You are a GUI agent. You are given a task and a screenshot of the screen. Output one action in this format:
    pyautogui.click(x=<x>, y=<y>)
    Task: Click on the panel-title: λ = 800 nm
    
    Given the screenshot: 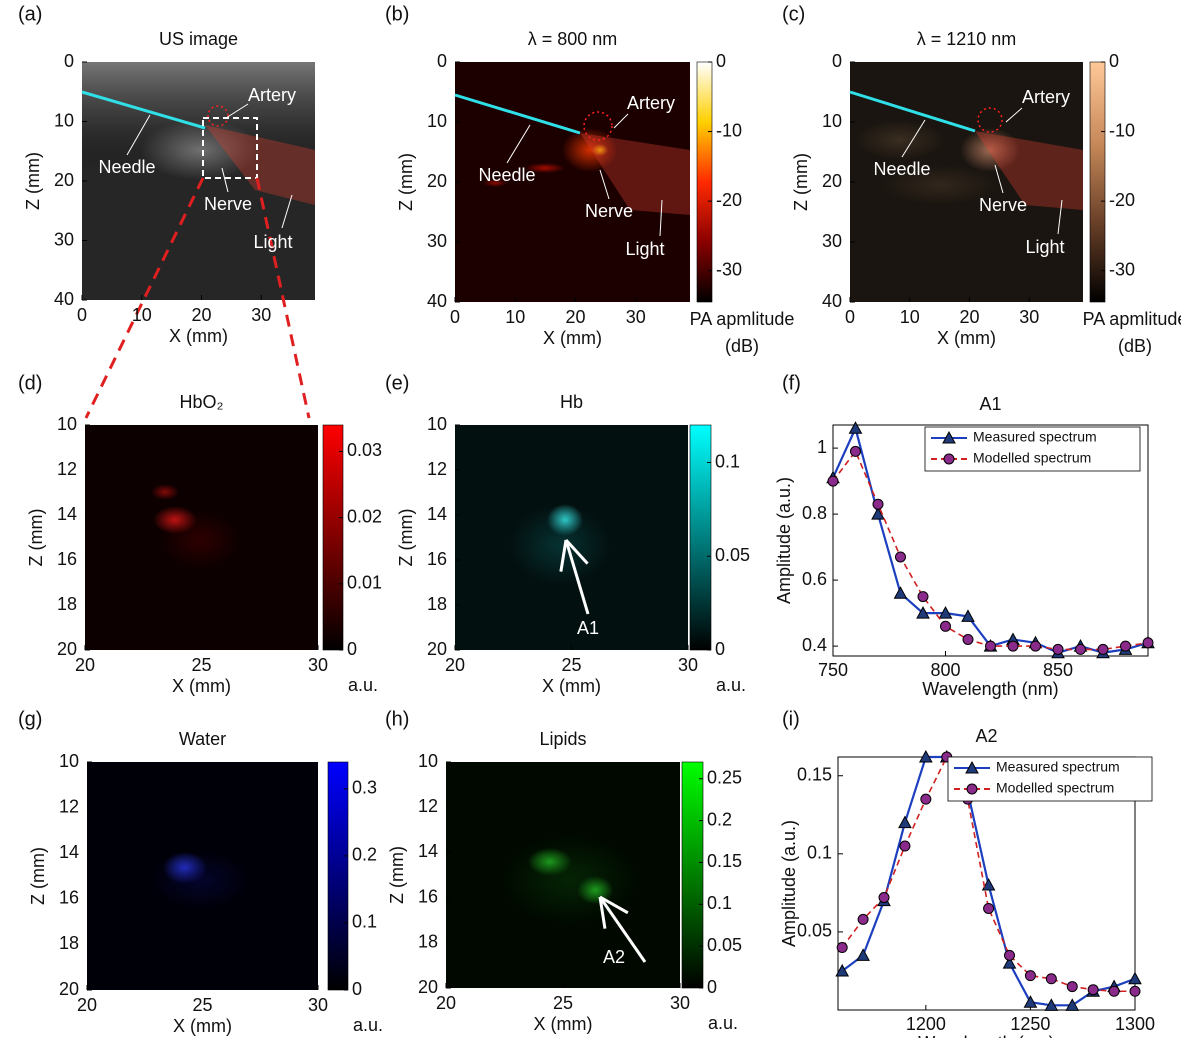 What is the action you would take?
    pyautogui.click(x=573, y=39)
    